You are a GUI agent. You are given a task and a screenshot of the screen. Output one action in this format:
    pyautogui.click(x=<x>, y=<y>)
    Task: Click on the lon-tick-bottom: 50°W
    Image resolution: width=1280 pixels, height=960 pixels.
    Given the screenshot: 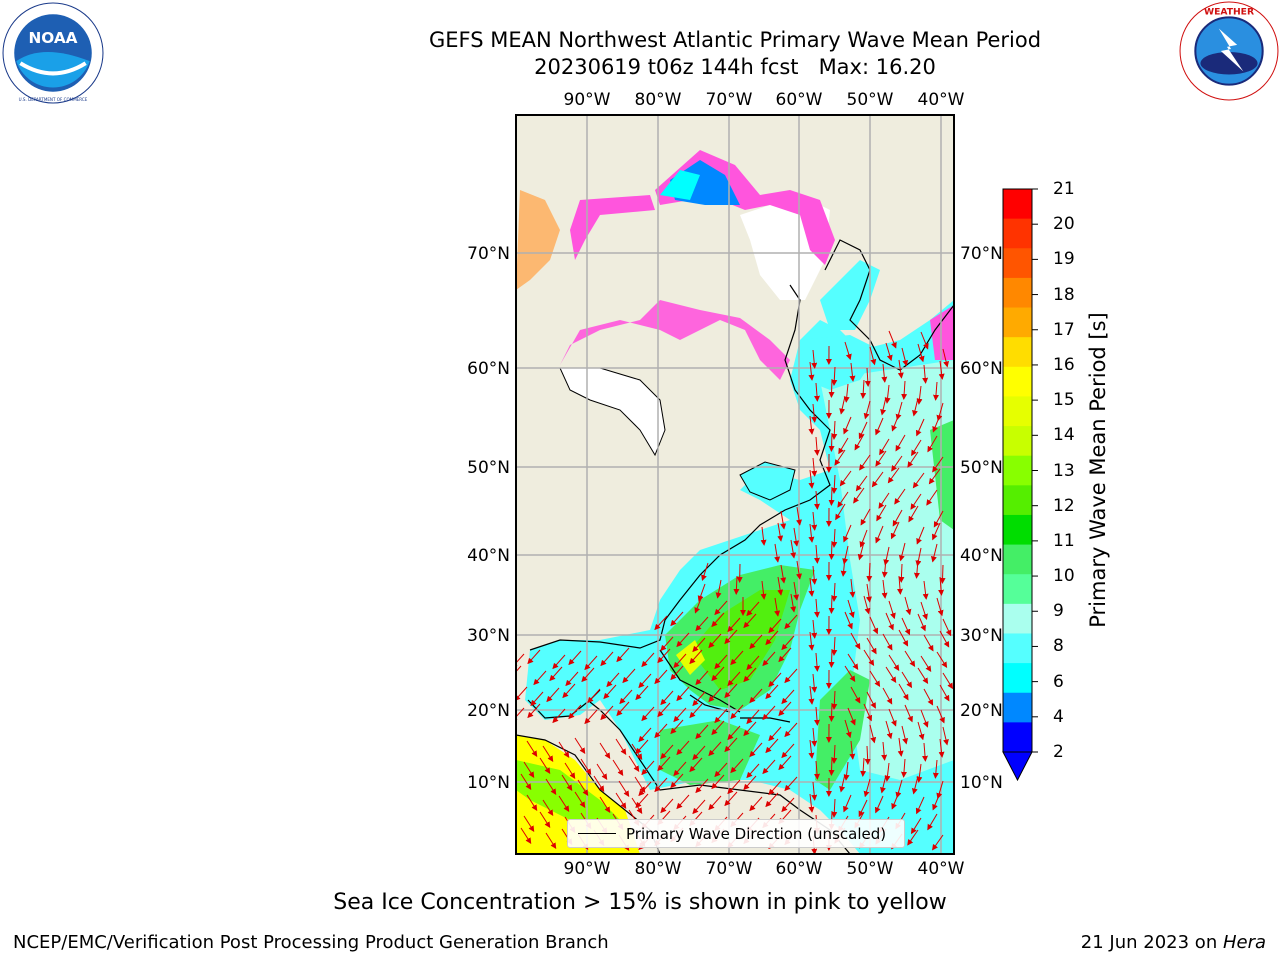 What is the action you would take?
    pyautogui.click(x=870, y=869)
    